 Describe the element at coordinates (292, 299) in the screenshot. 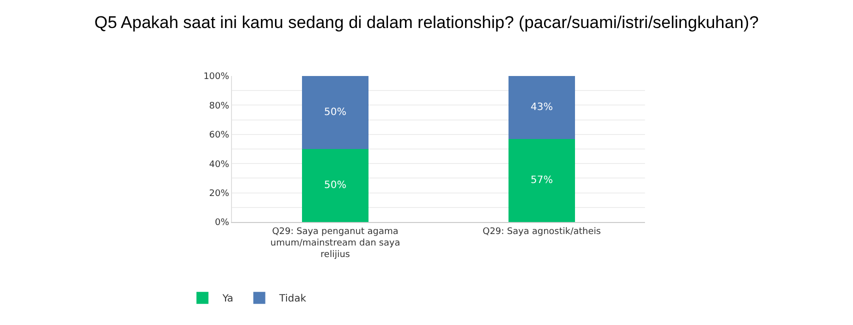

I see `legend-label: Tidak` at that location.